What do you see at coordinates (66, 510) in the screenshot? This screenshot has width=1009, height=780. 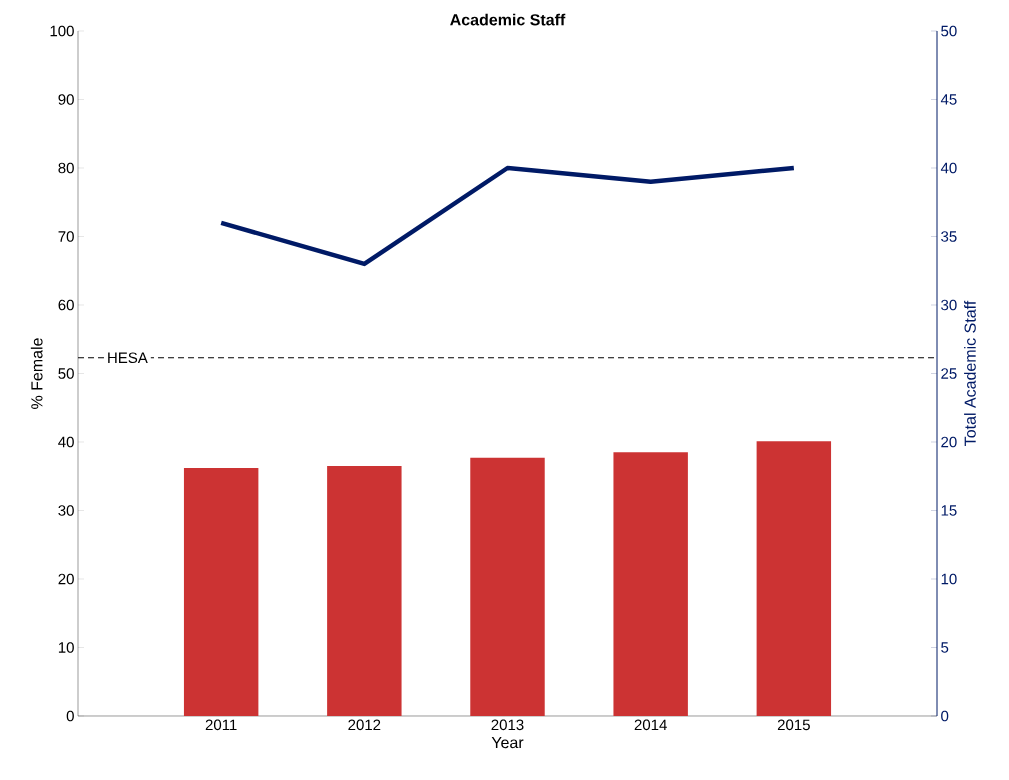 I see `y-tick-label: 30` at bounding box center [66, 510].